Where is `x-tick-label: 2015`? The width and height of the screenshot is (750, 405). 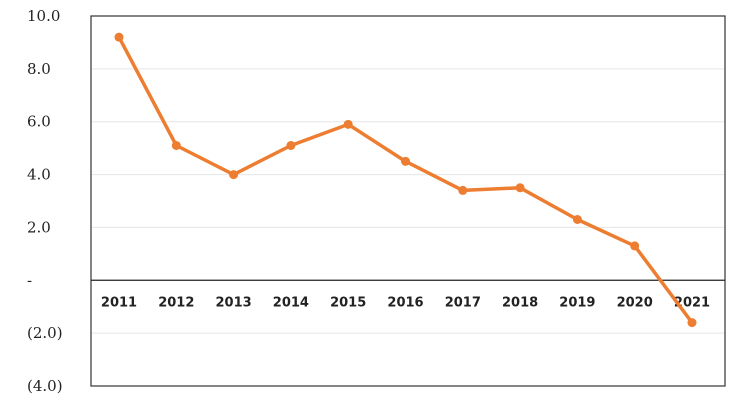
x-tick-label: 2015 is located at coordinates (348, 302).